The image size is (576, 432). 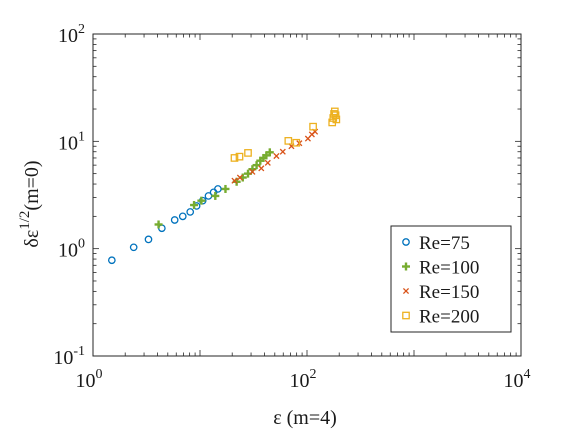 What do you see at coordinates (32, 185) in the screenshot?
I see `y-axis-label-tail: (m=0)` at bounding box center [32, 185].